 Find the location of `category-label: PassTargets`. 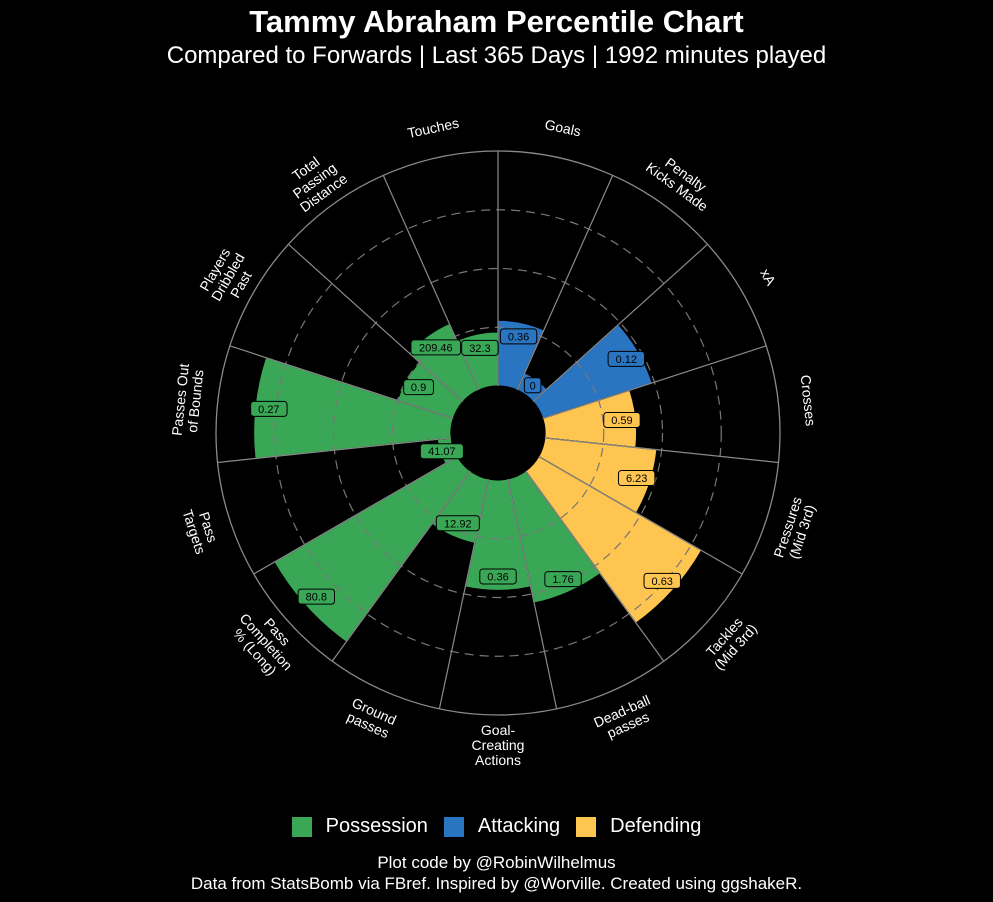

category-label: PassTargets is located at coordinates (201, 529).